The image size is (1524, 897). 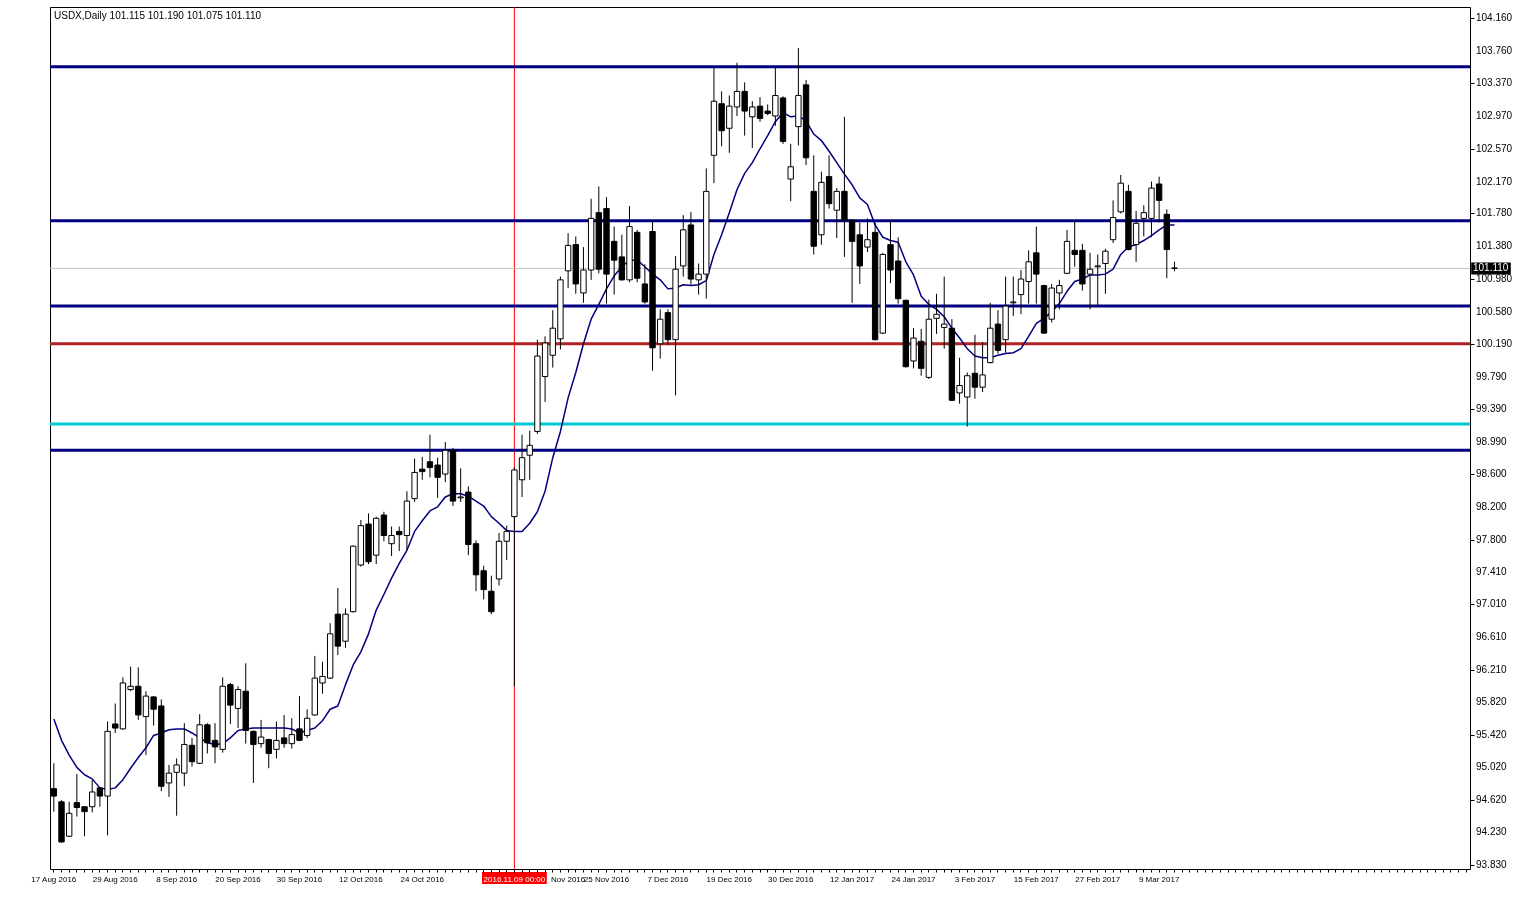 What do you see at coordinates (1492, 669) in the screenshot?
I see `y-tick-label: 96.210` at bounding box center [1492, 669].